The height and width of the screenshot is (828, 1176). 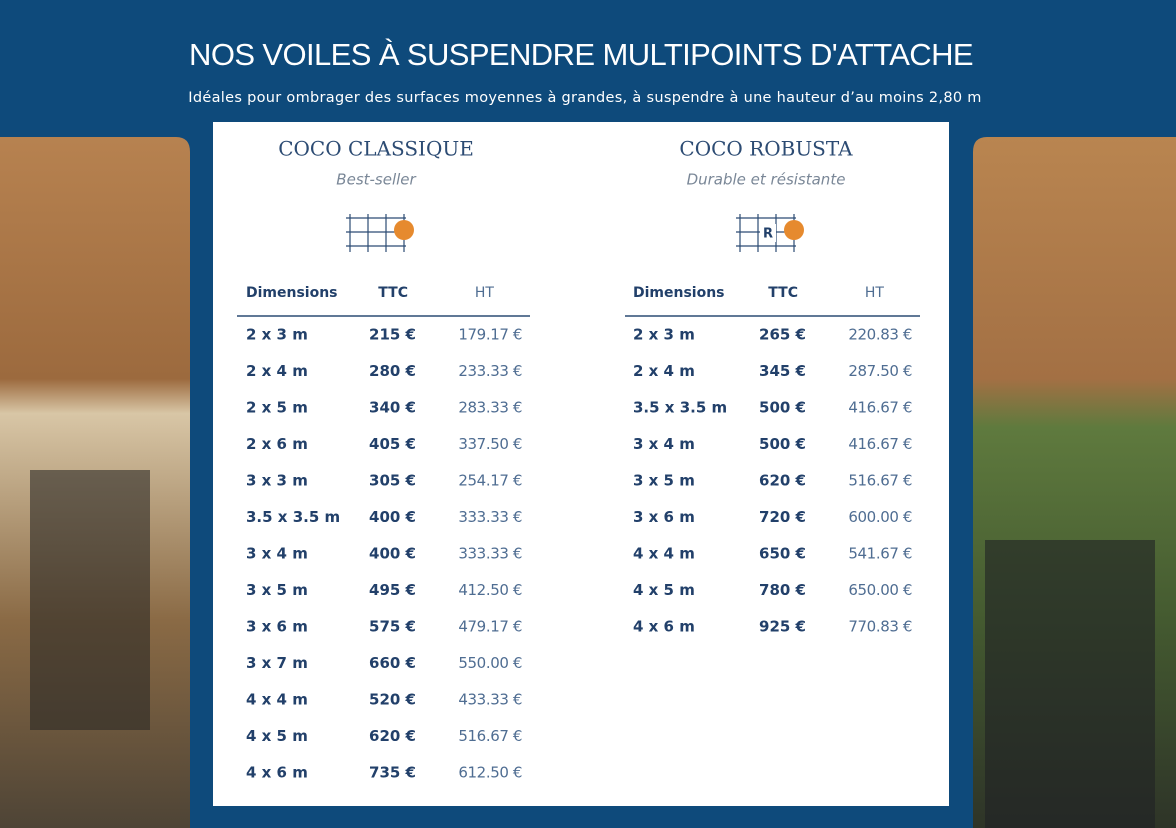 What do you see at coordinates (392, 408) in the screenshot?
I see `ttc-cell: 340 €` at bounding box center [392, 408].